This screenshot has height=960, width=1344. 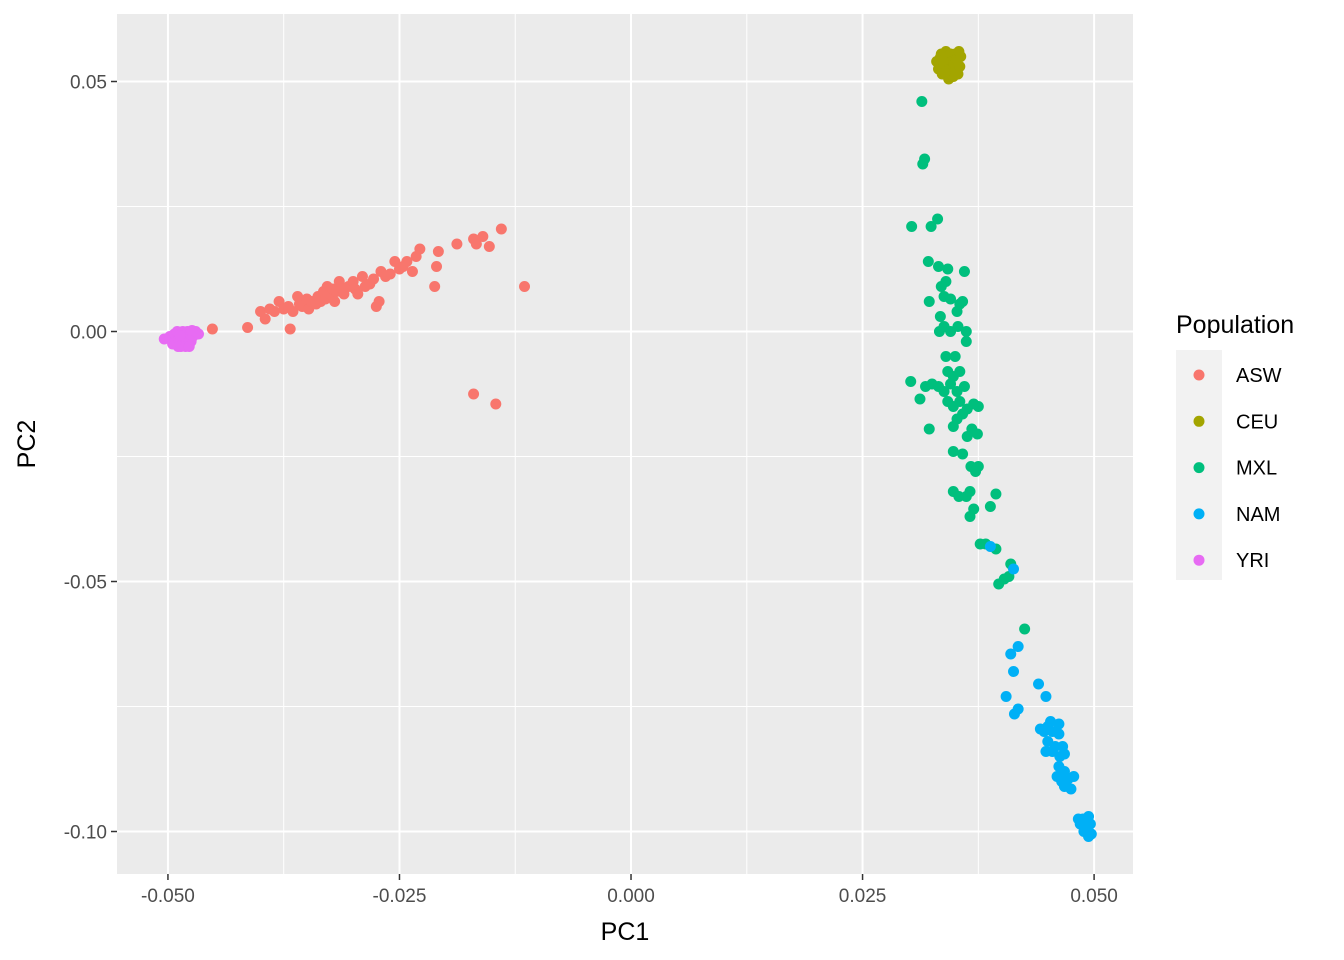 What do you see at coordinates (949, 65) in the screenshot?
I see `series-ceu` at bounding box center [949, 65].